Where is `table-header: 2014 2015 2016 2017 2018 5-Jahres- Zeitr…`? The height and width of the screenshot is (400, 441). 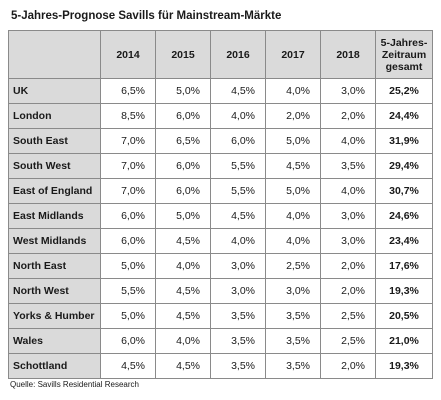
table-header: 2014 2015 2016 2017 2018 5-Jahres- Zeitr… is located at coordinates (220, 54).